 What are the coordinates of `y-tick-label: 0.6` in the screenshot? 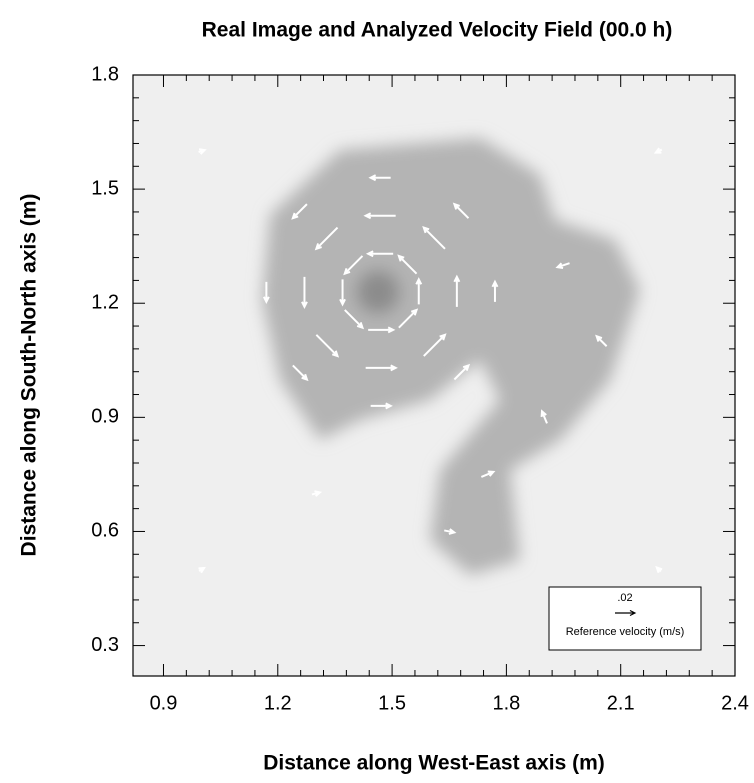 It's located at (105, 531).